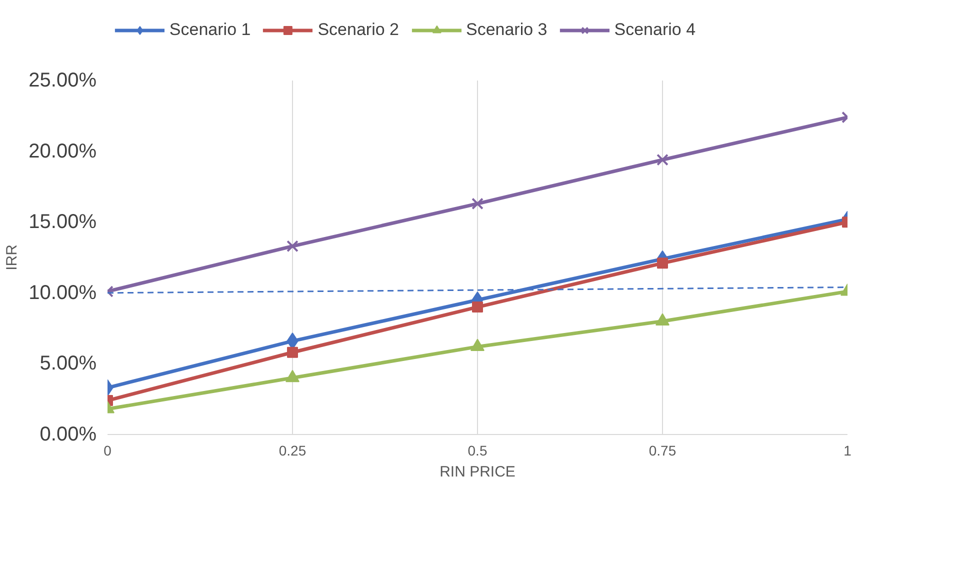 The image size is (963, 580). Describe the element at coordinates (655, 30) in the screenshot. I see `legend-label: Scenario 4` at that location.